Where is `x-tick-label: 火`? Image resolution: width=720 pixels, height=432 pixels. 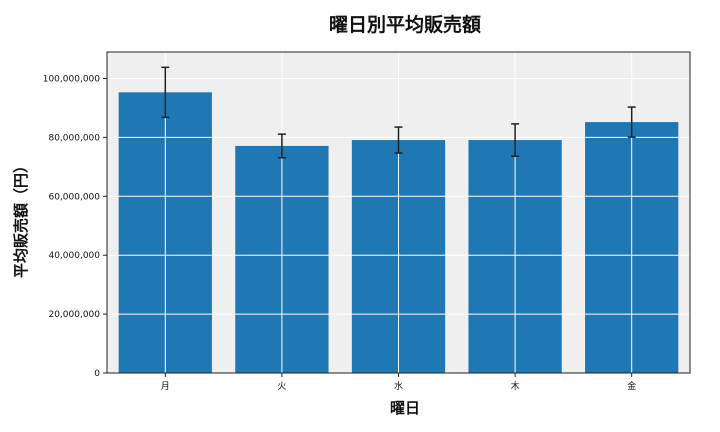 x-tick-label: 火 is located at coordinates (281, 386).